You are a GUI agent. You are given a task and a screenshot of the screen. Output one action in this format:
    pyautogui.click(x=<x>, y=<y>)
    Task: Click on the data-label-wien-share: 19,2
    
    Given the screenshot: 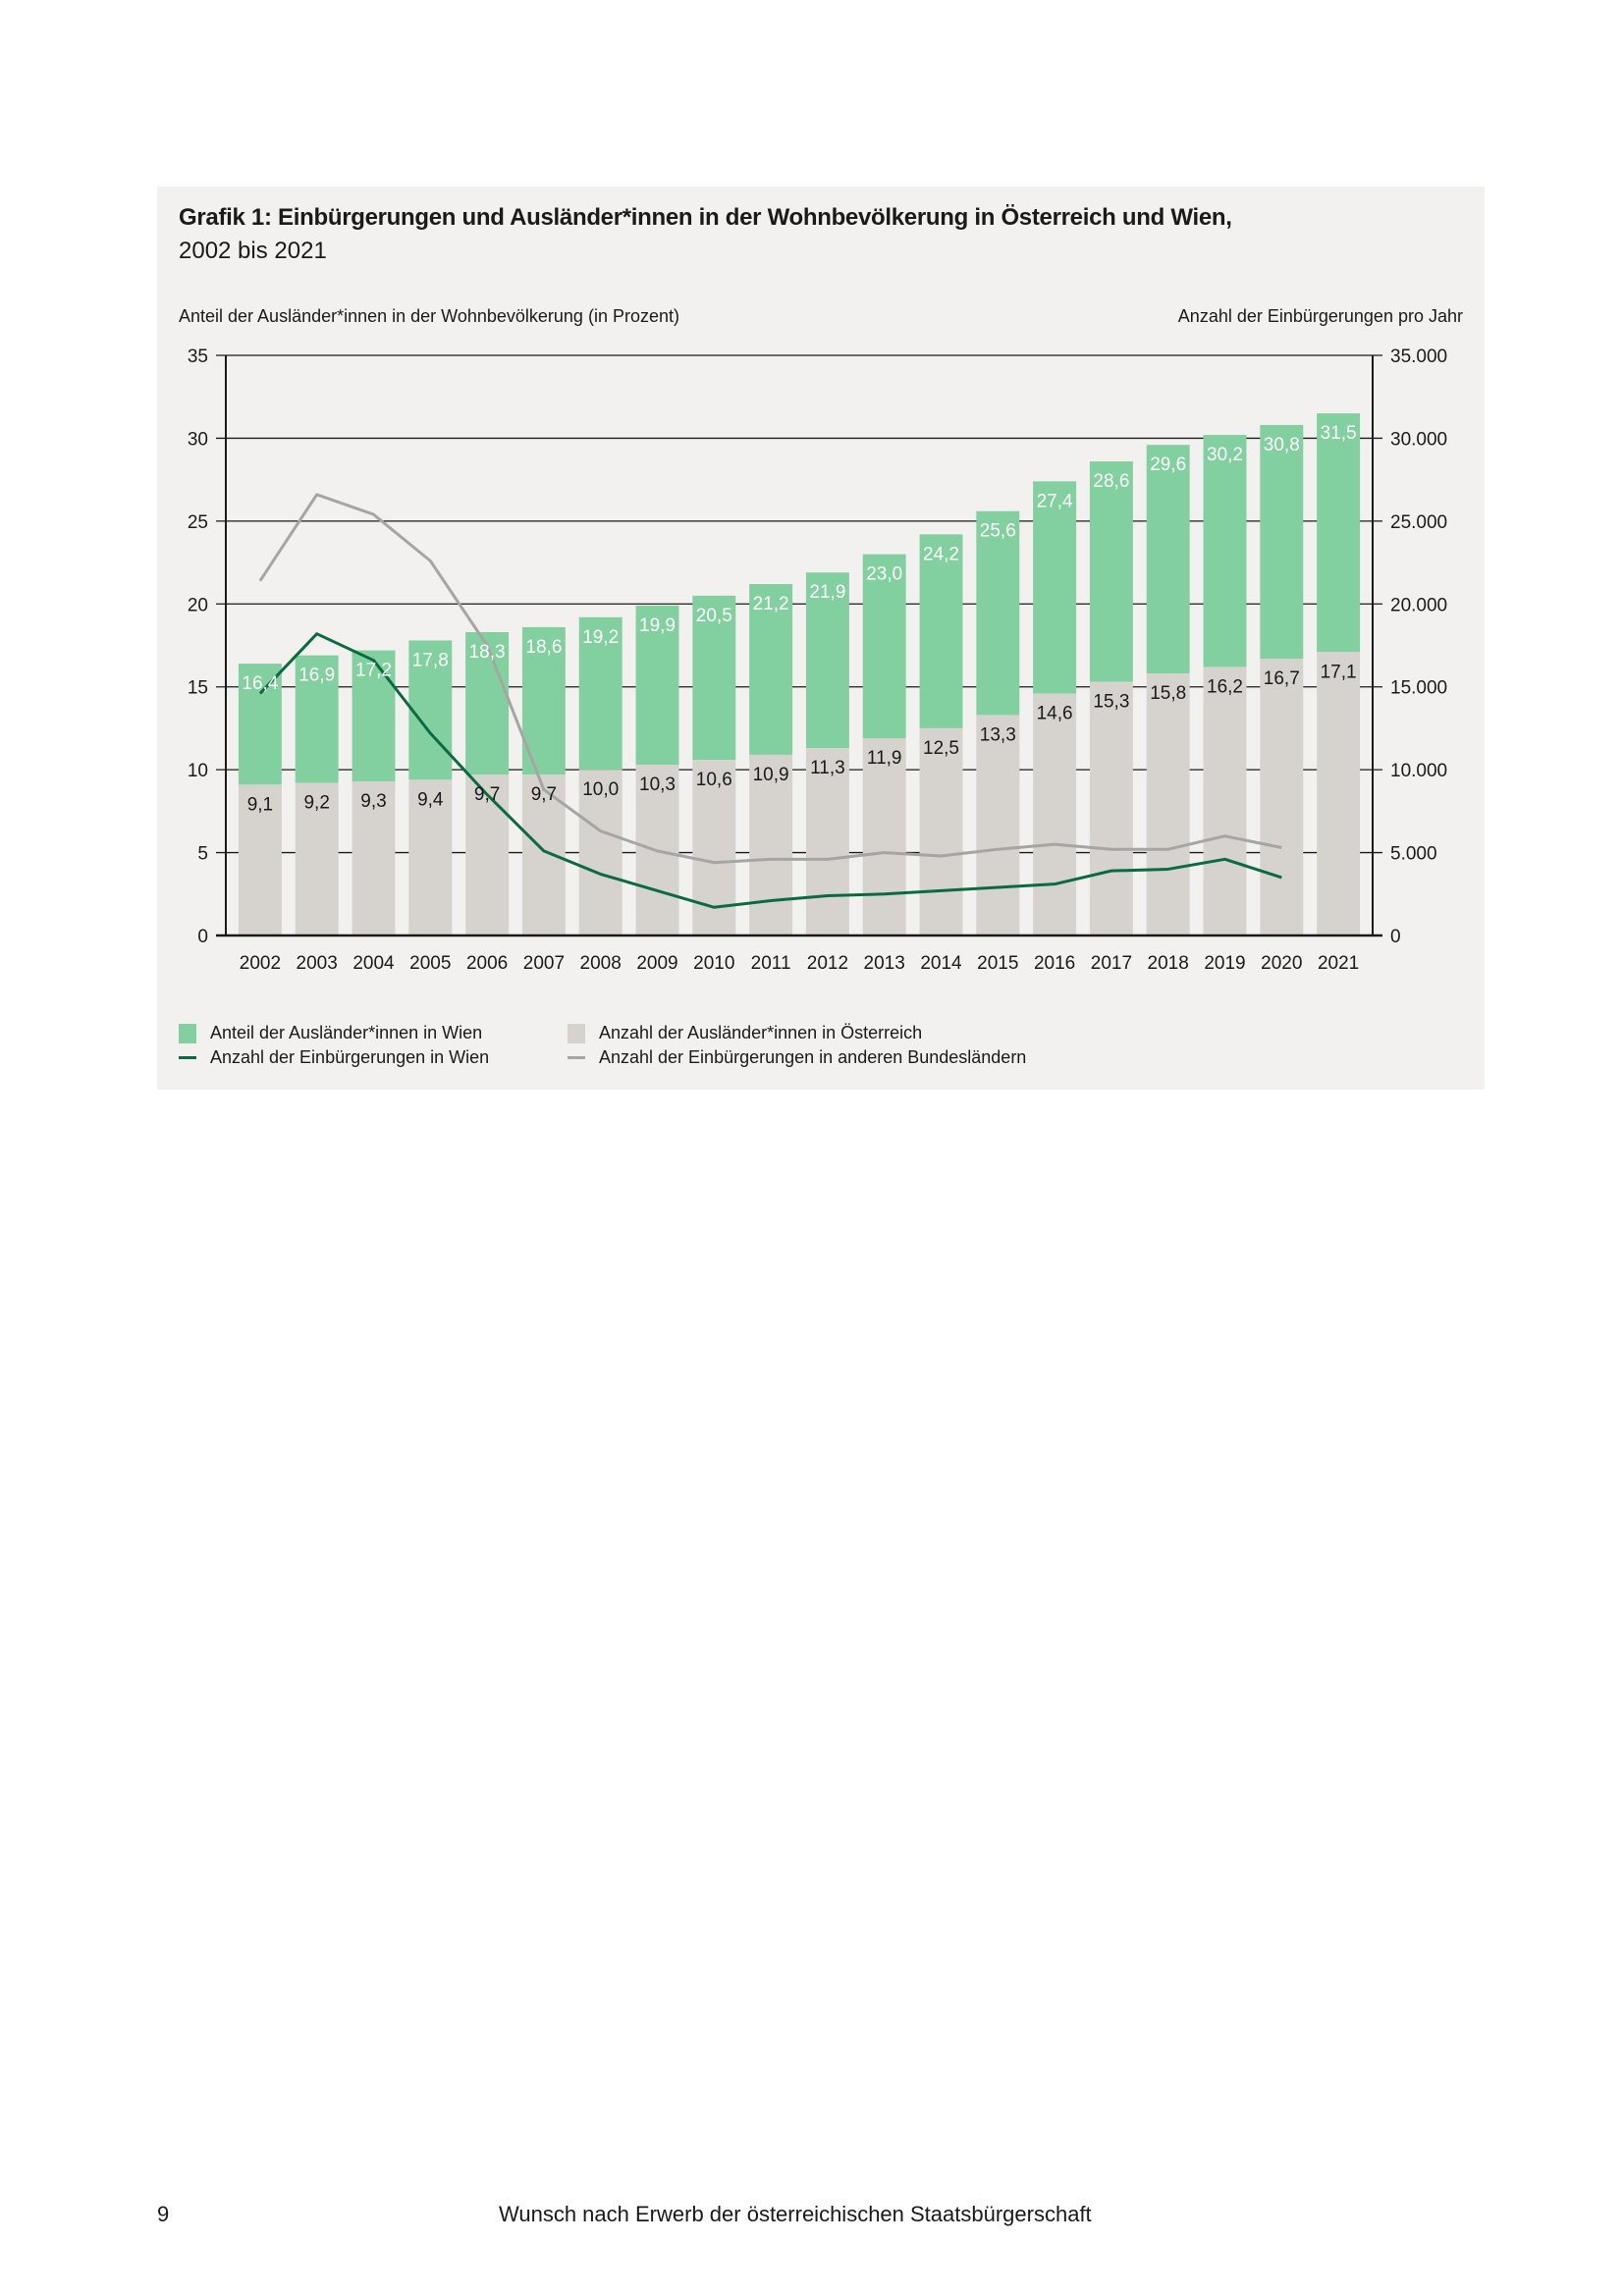 What is the action you would take?
    pyautogui.click(x=600, y=637)
    